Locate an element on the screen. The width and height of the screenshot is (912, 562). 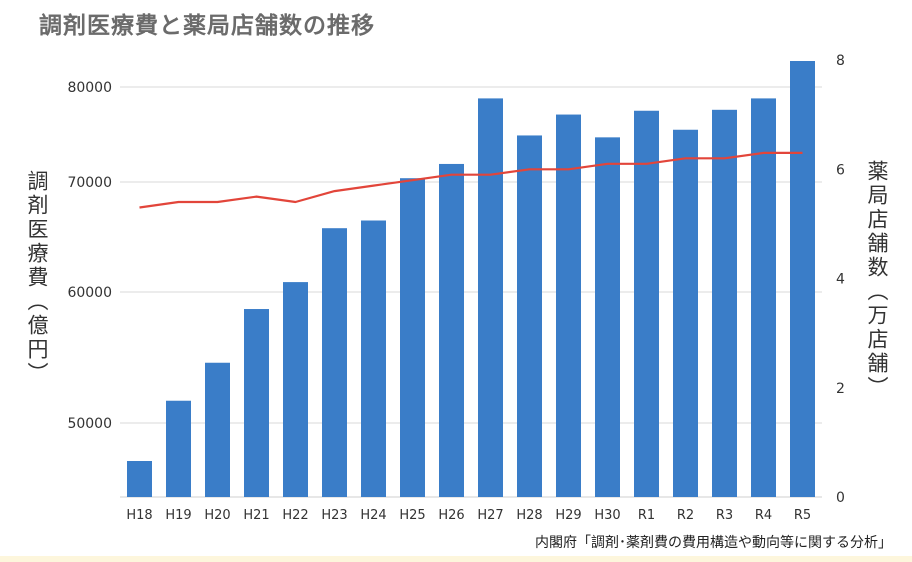
left-tick-label: 70000 is located at coordinates (89, 183).